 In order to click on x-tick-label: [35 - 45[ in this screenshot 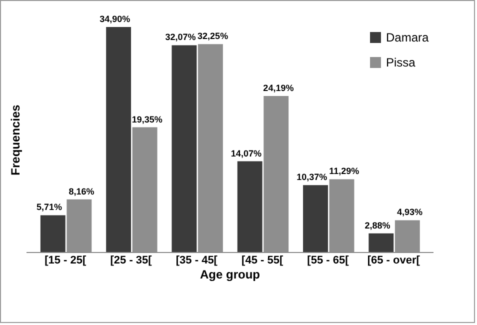, I will do `click(197, 260)`.